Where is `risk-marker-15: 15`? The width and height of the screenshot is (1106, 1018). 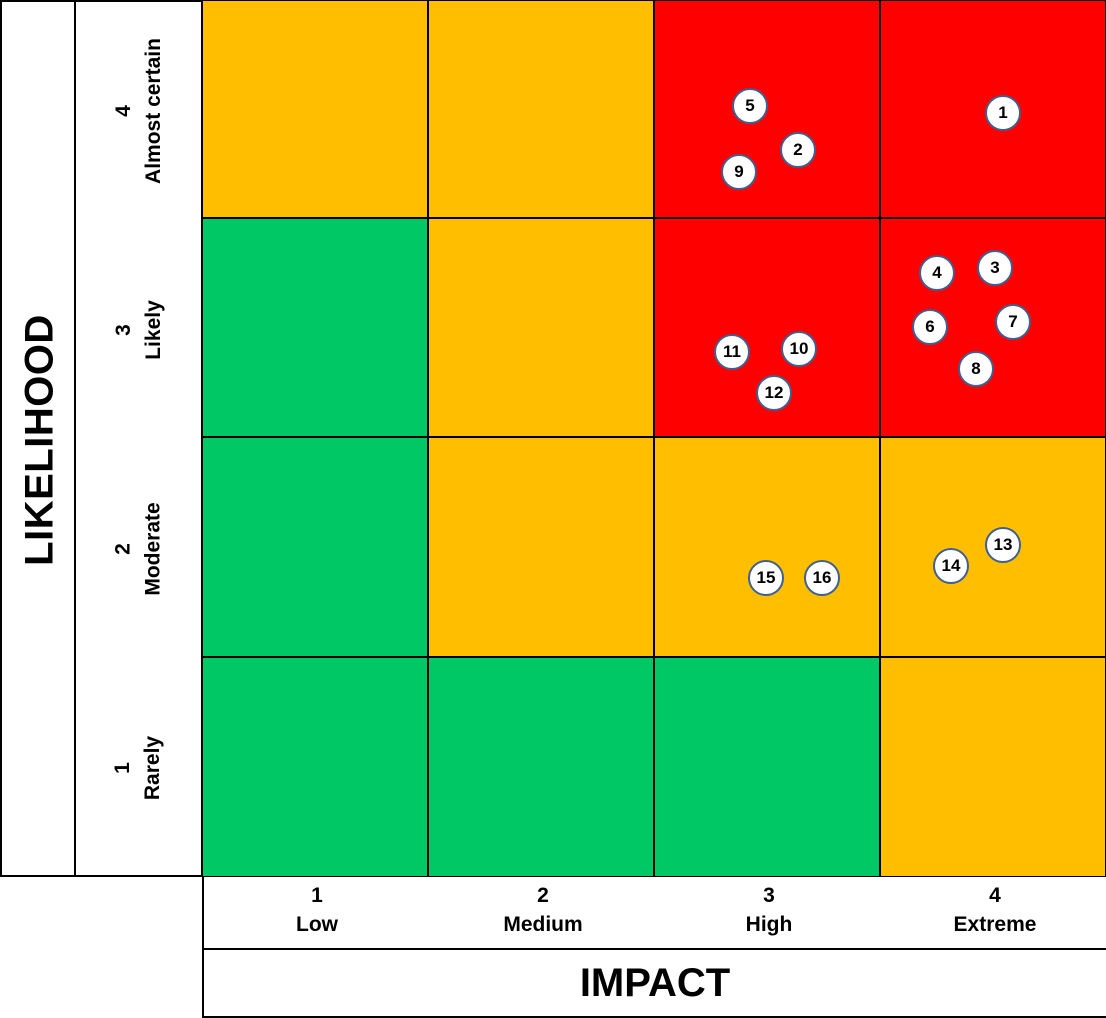
risk-marker-15: 15 is located at coordinates (766, 578).